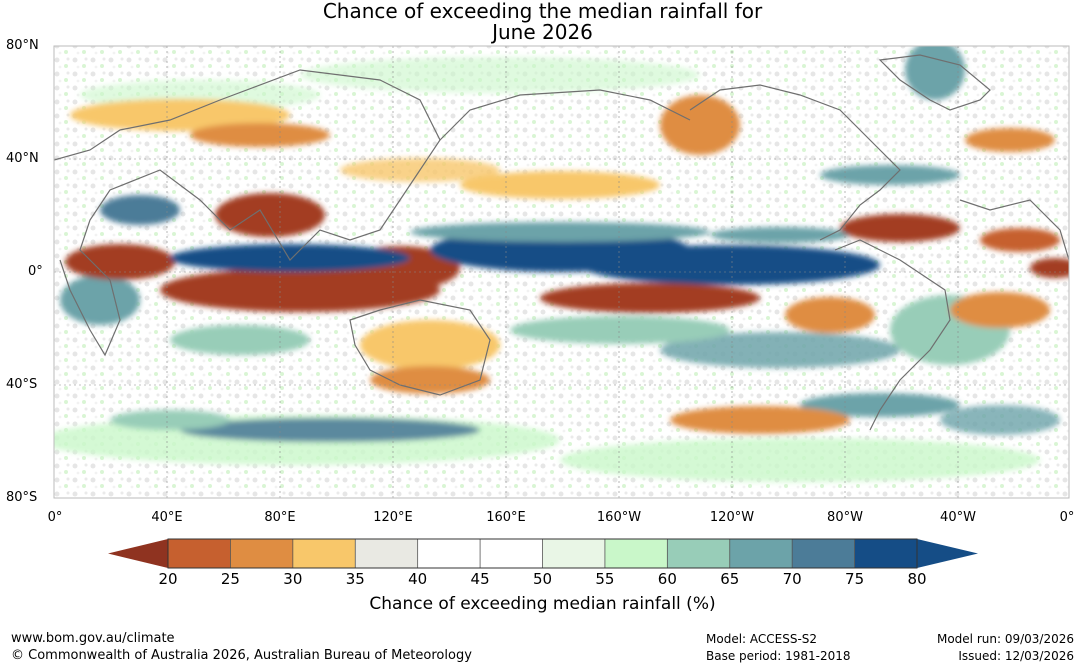 This screenshot has height=667, width=1085. I want to click on colorbar-tick-label: 35, so click(355, 579).